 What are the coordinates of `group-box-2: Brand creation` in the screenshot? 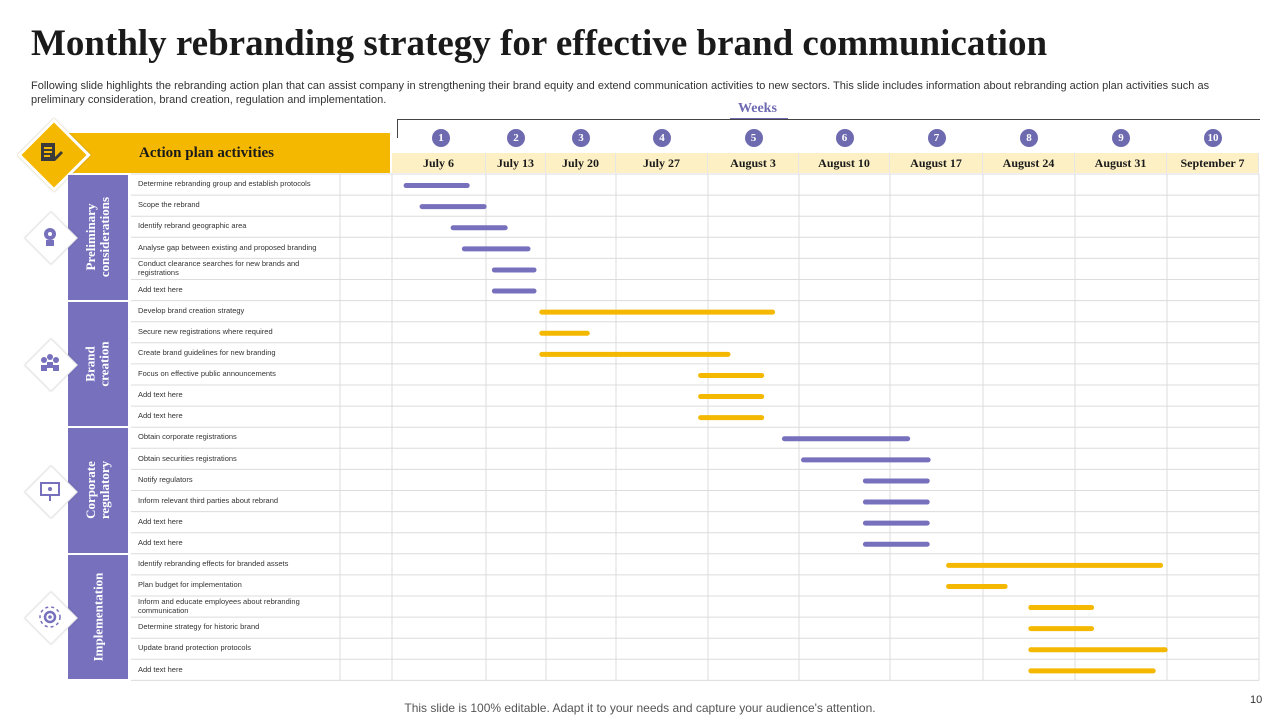 It's located at (98, 364).